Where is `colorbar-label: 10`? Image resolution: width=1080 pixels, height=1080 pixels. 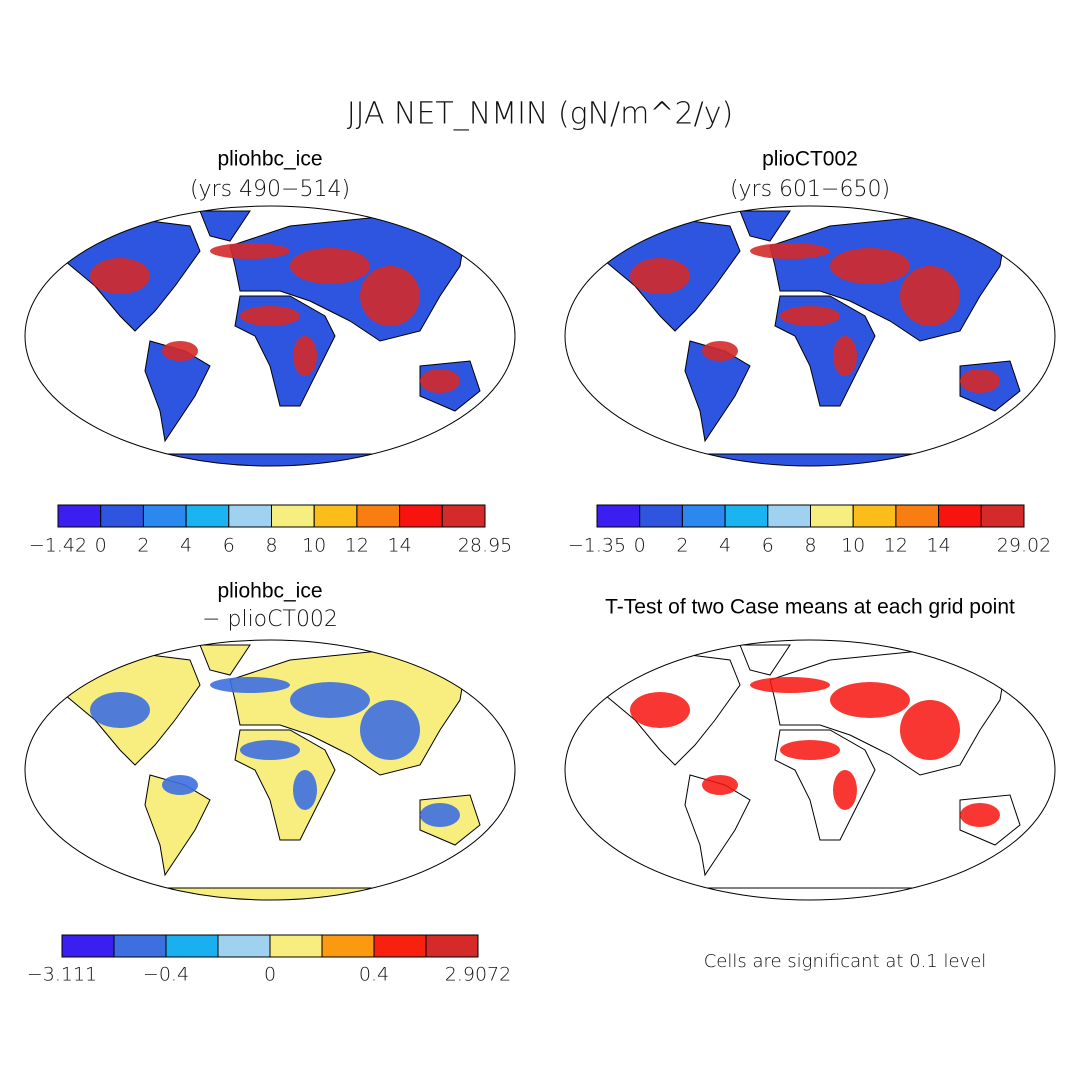 colorbar-label: 10 is located at coordinates (853, 546).